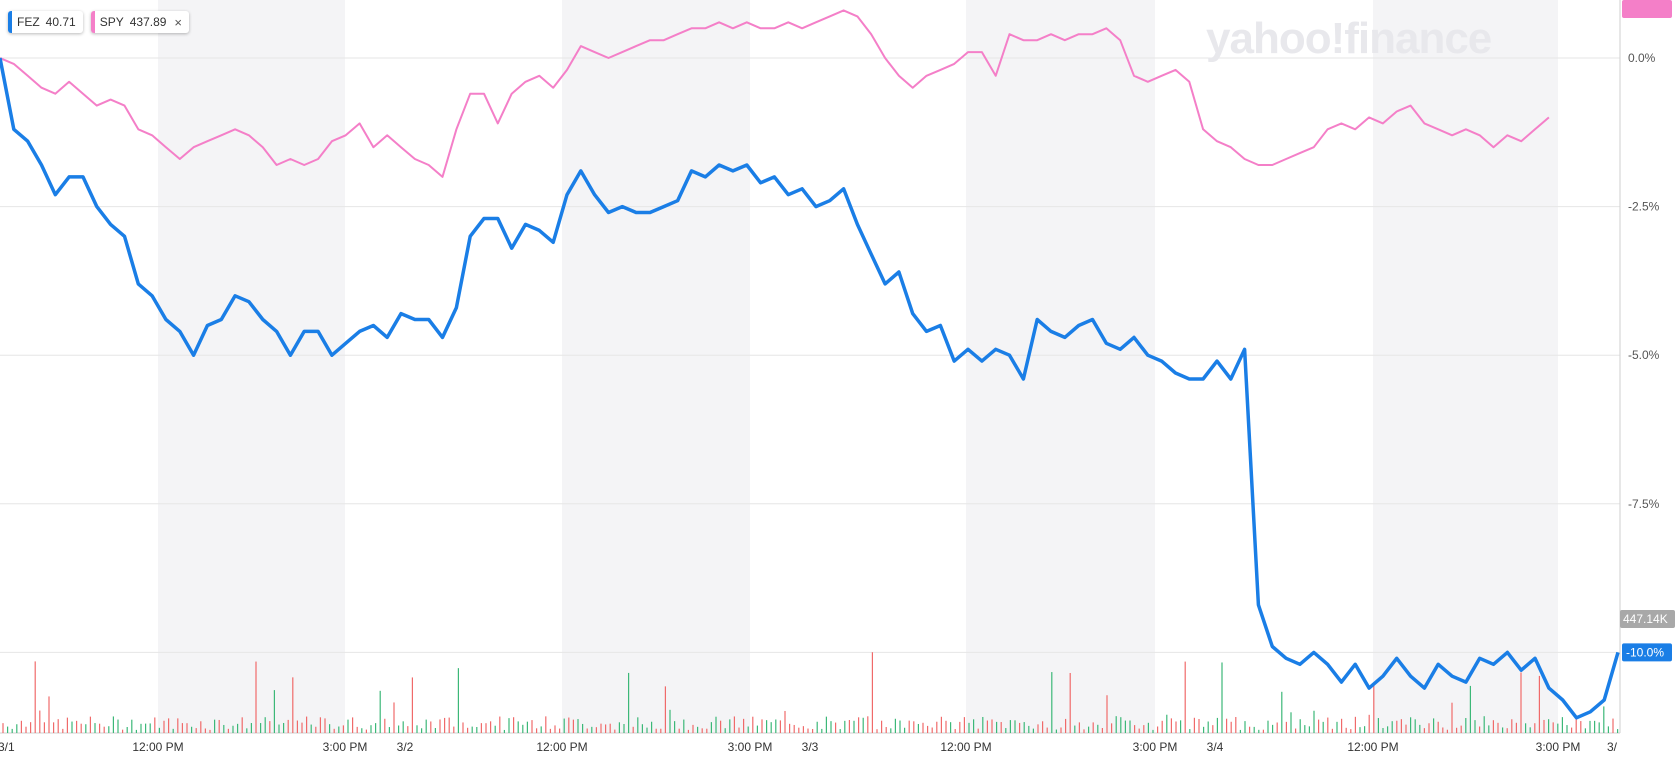  I want to click on last-value-tag-fez, so click(1647, 652).